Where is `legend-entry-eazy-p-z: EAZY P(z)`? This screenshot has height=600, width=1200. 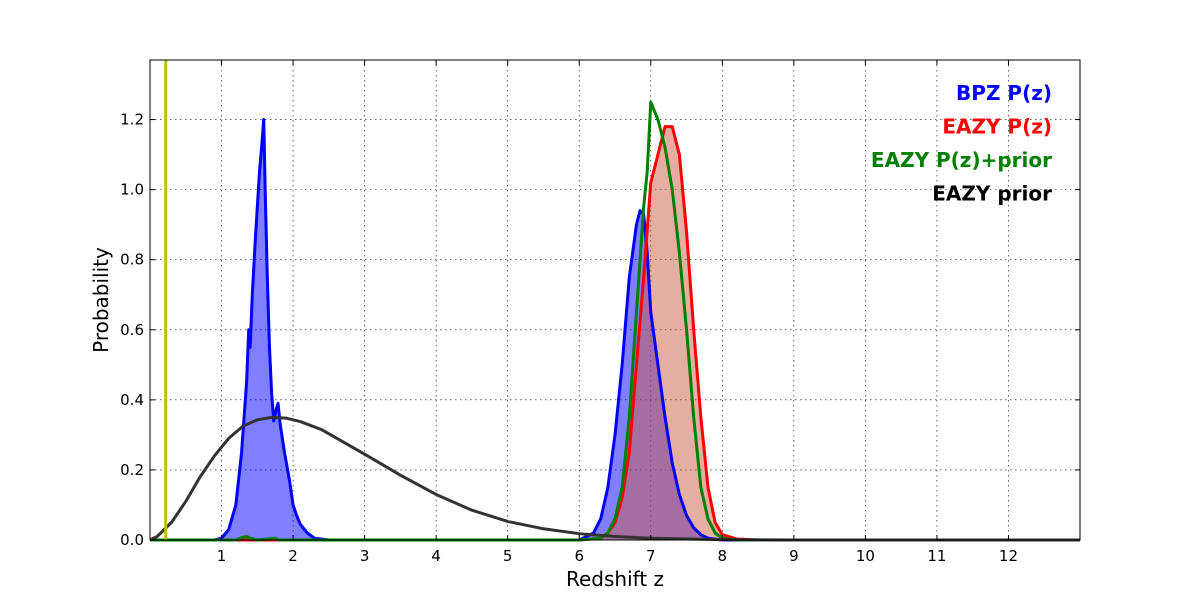
legend-entry-eazy-p-z: EAZY P(z) is located at coordinates (997, 127).